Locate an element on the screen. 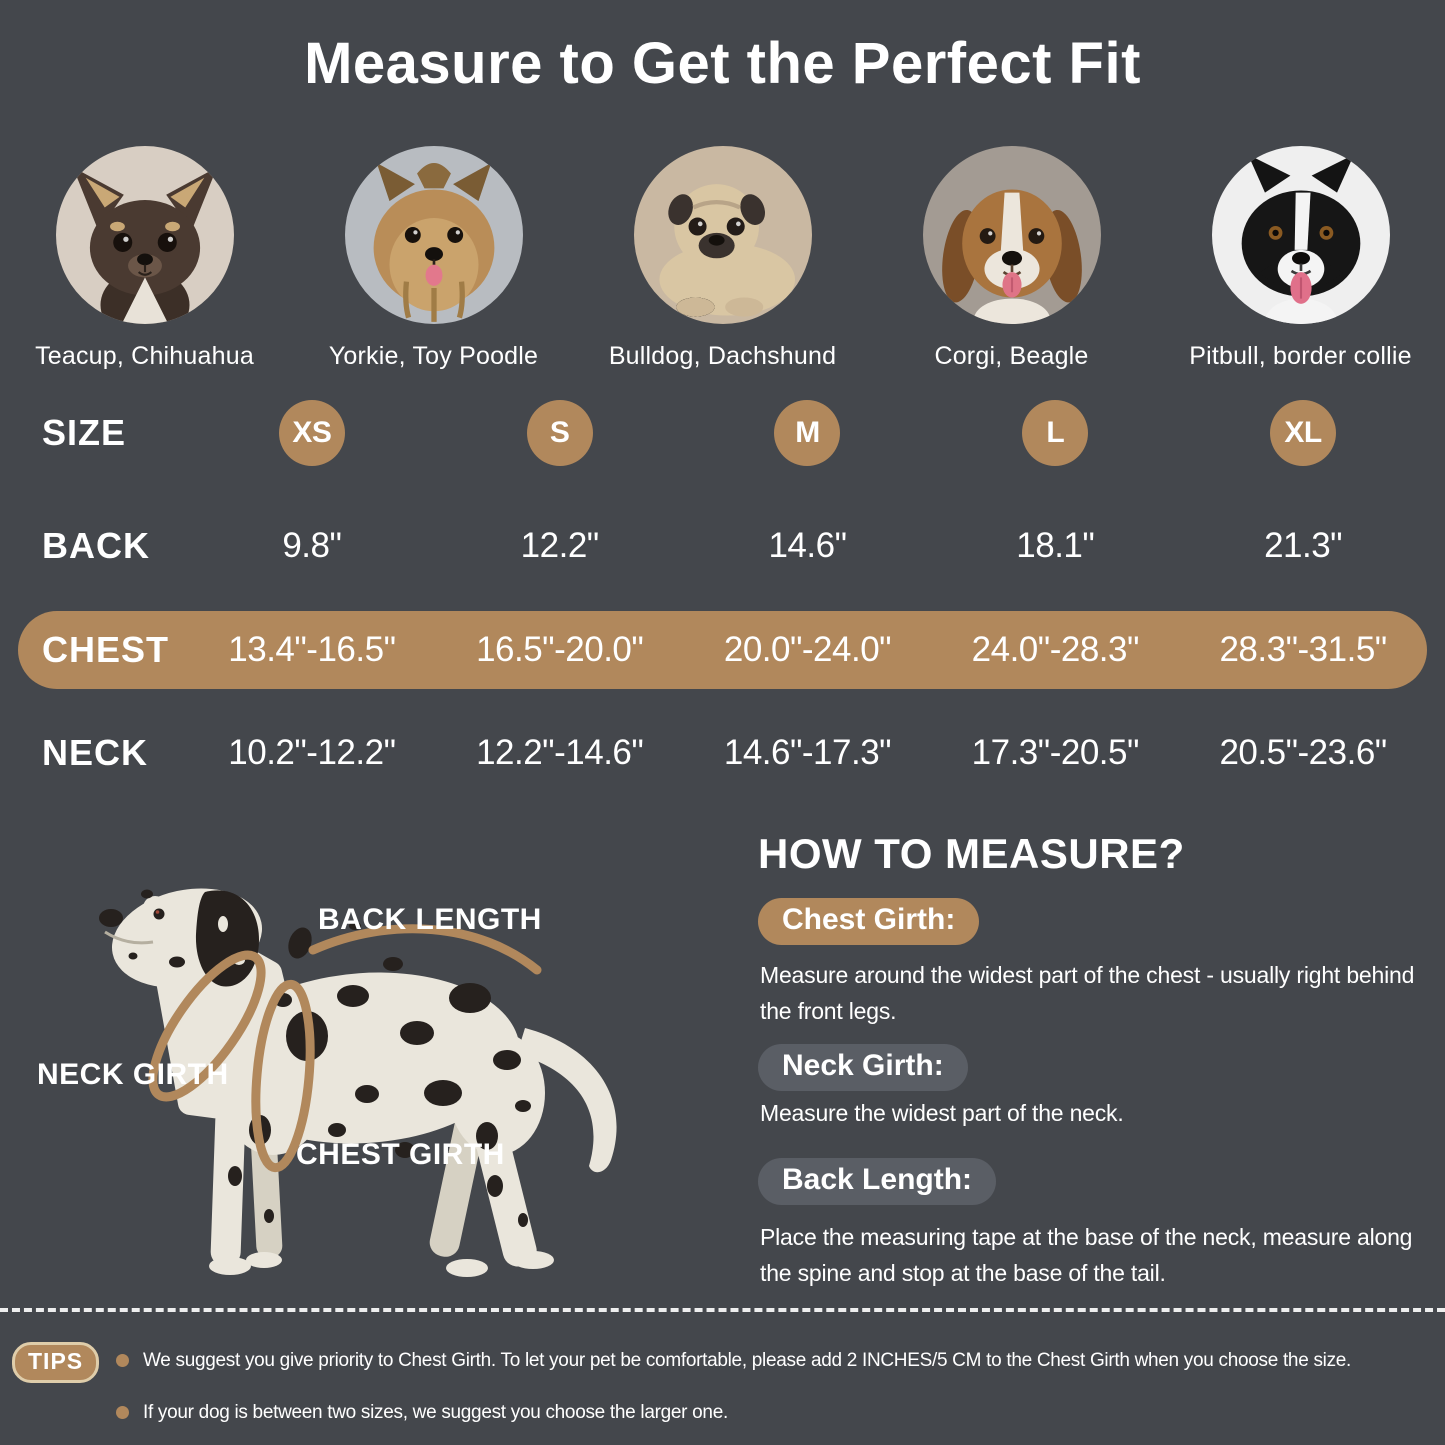 This screenshot has width=1445, height=1445. table-row-size: SIZE XS S M L XL is located at coordinates (722, 433).